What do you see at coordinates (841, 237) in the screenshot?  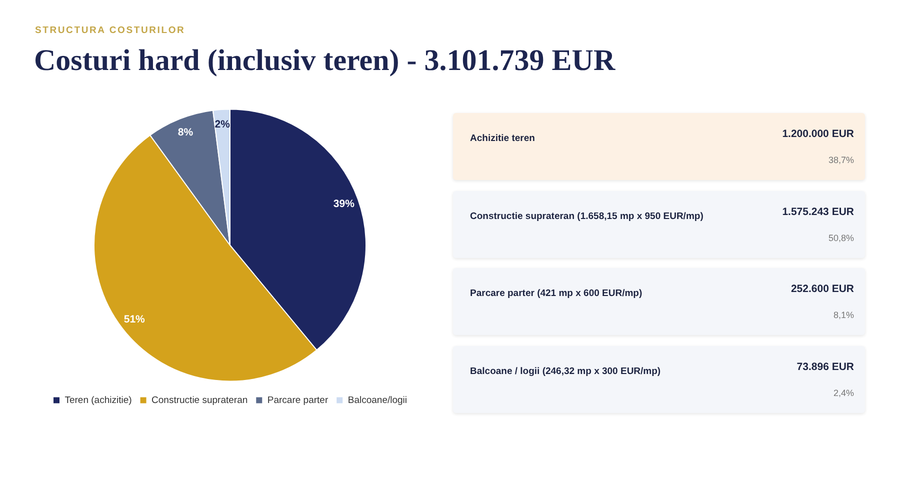 I see `text: 50,8%` at bounding box center [841, 237].